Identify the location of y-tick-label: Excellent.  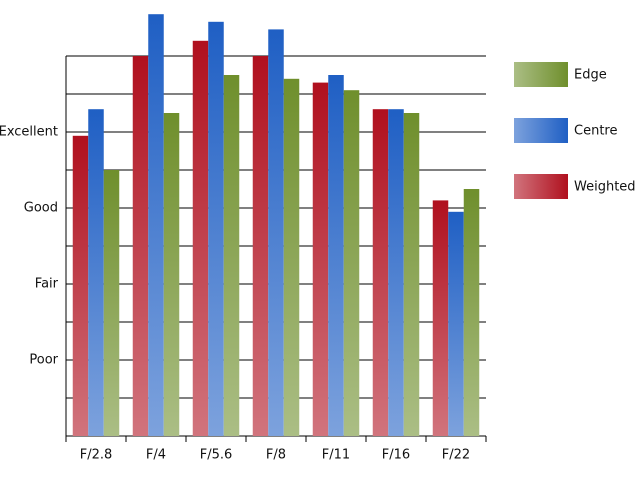
(29, 132).